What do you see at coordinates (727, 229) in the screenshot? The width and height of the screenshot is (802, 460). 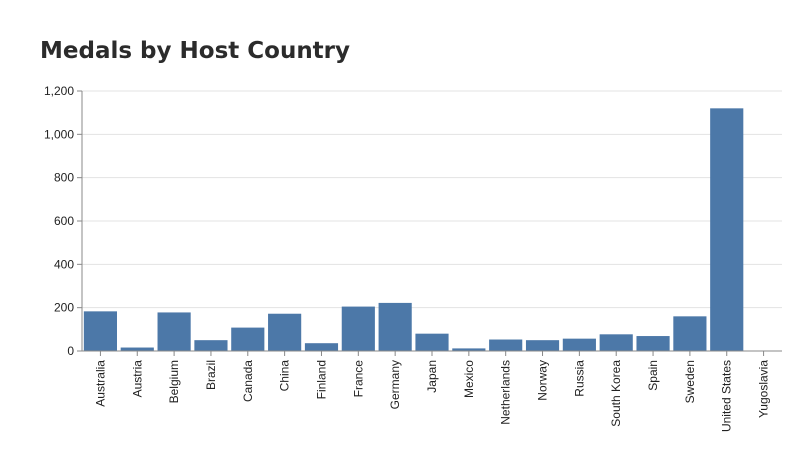 I see `bar-united-states` at bounding box center [727, 229].